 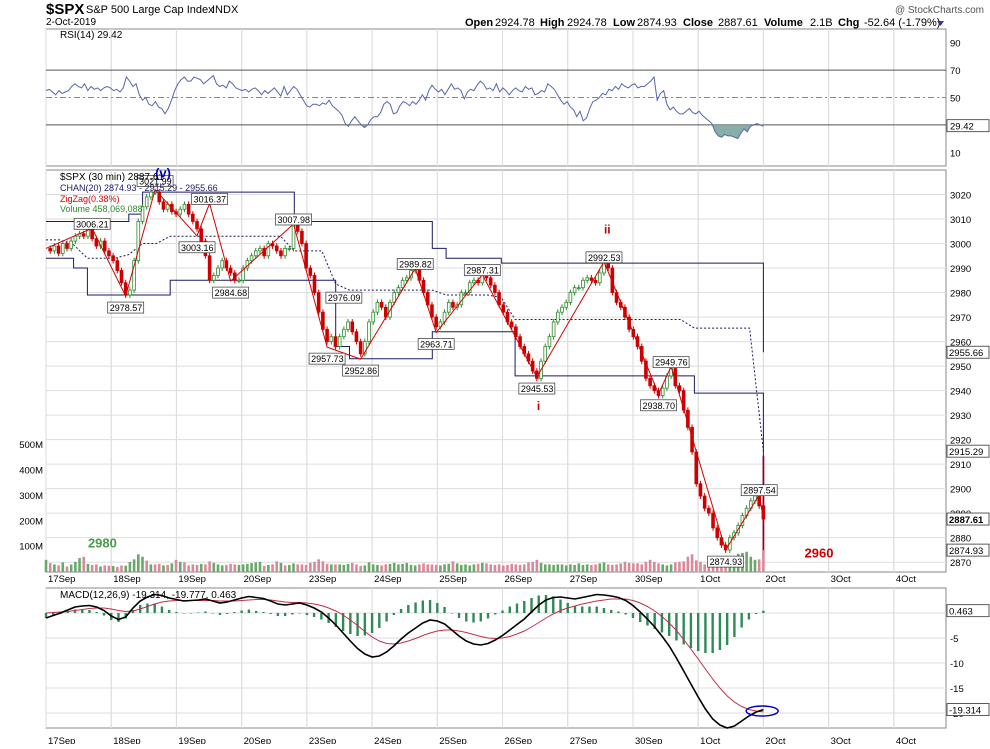 What do you see at coordinates (161, 188) in the screenshot?
I see `channel-legend-values: 2874.93 - 2915.29 - 2955.66` at bounding box center [161, 188].